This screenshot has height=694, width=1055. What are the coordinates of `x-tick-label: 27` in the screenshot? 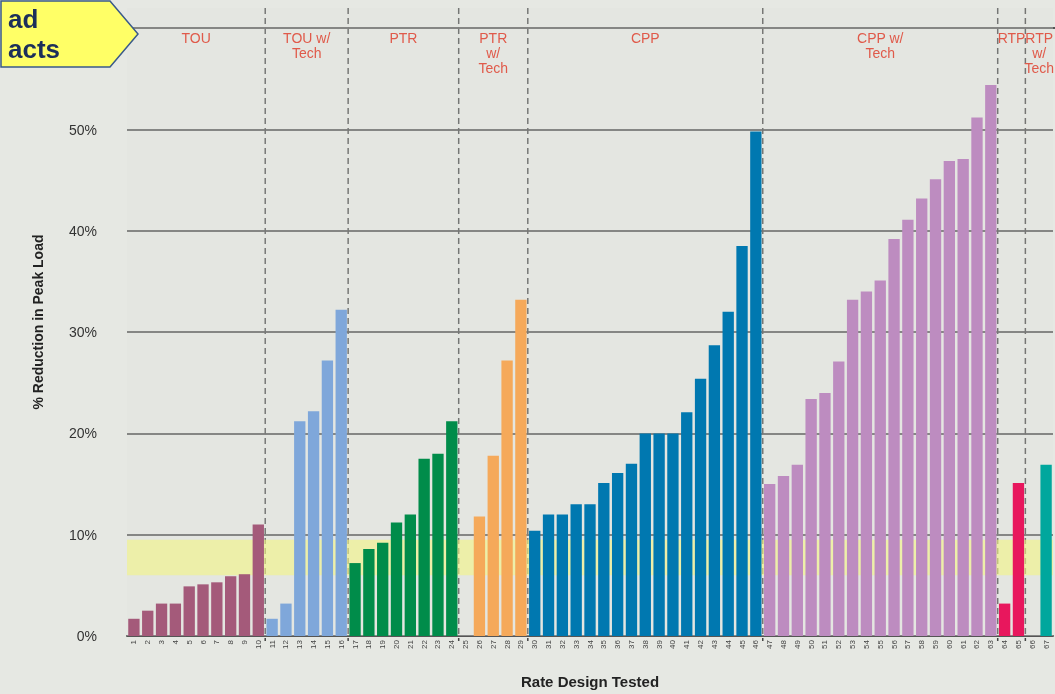 It's located at (493, 644).